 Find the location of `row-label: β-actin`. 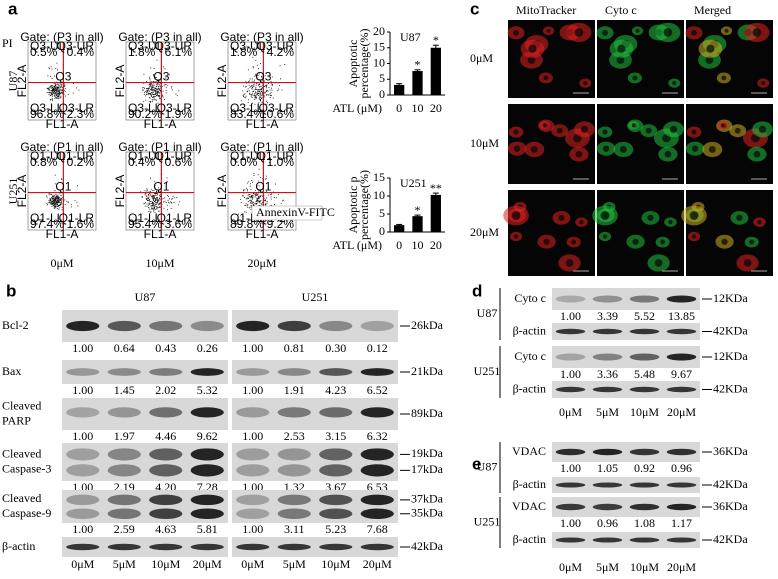

row-label: β-actin is located at coordinates (529, 330).